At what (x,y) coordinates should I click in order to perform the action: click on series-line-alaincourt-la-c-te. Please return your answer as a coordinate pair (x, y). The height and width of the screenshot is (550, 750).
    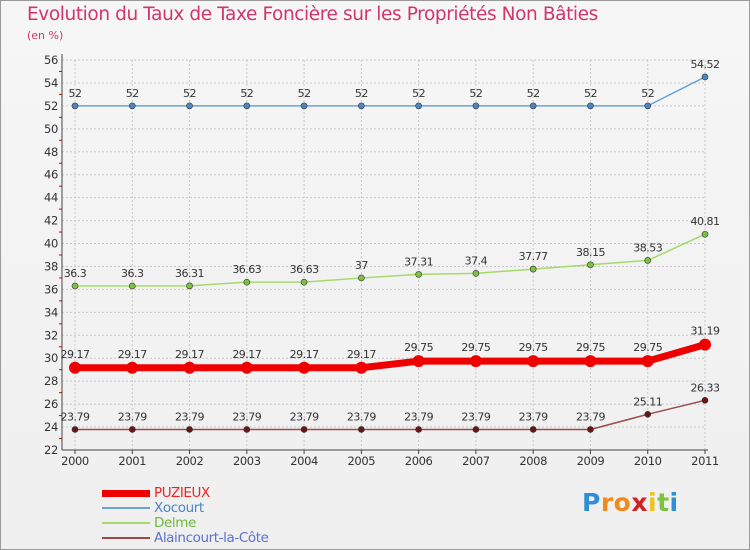
    Looking at the image, I should click on (390, 415).